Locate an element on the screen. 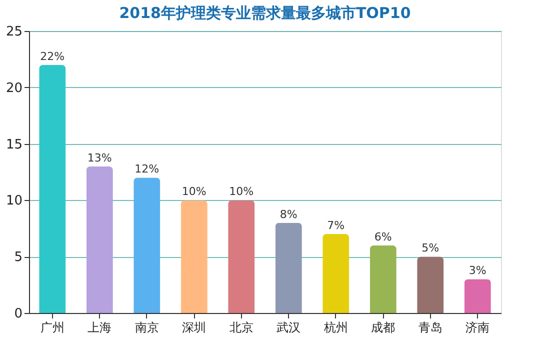 This screenshot has width=534, height=349. y-tick-label: 0 is located at coordinates (18, 314).